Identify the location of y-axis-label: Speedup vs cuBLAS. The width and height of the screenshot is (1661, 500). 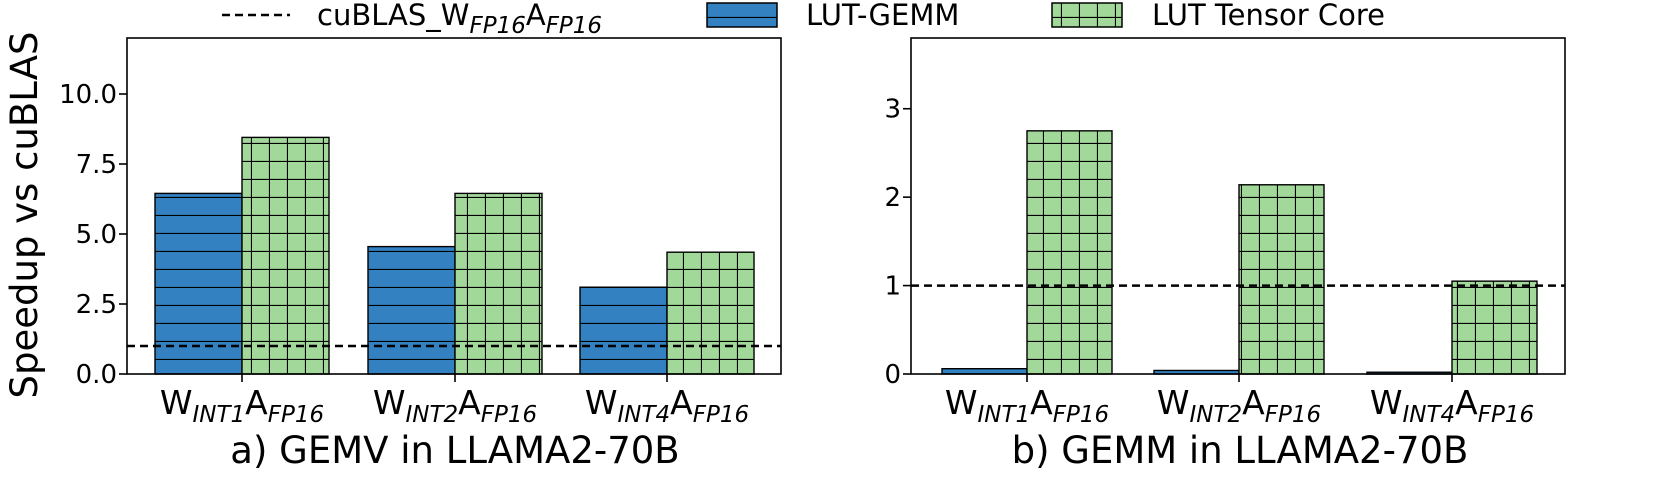
(24, 214).